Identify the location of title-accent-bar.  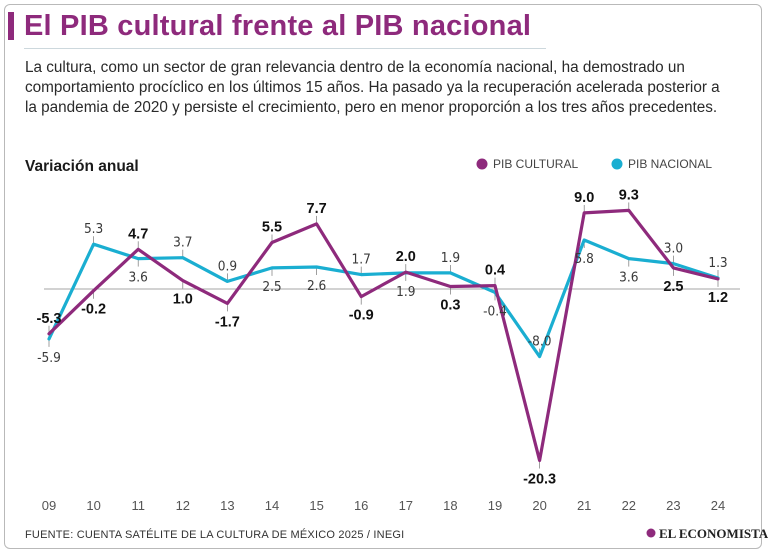
(11, 26).